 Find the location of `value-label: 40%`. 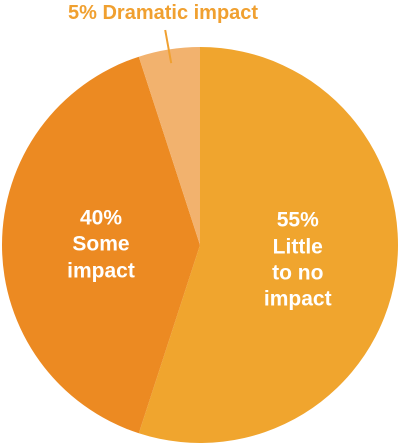

value-label: 40% is located at coordinates (101, 218).